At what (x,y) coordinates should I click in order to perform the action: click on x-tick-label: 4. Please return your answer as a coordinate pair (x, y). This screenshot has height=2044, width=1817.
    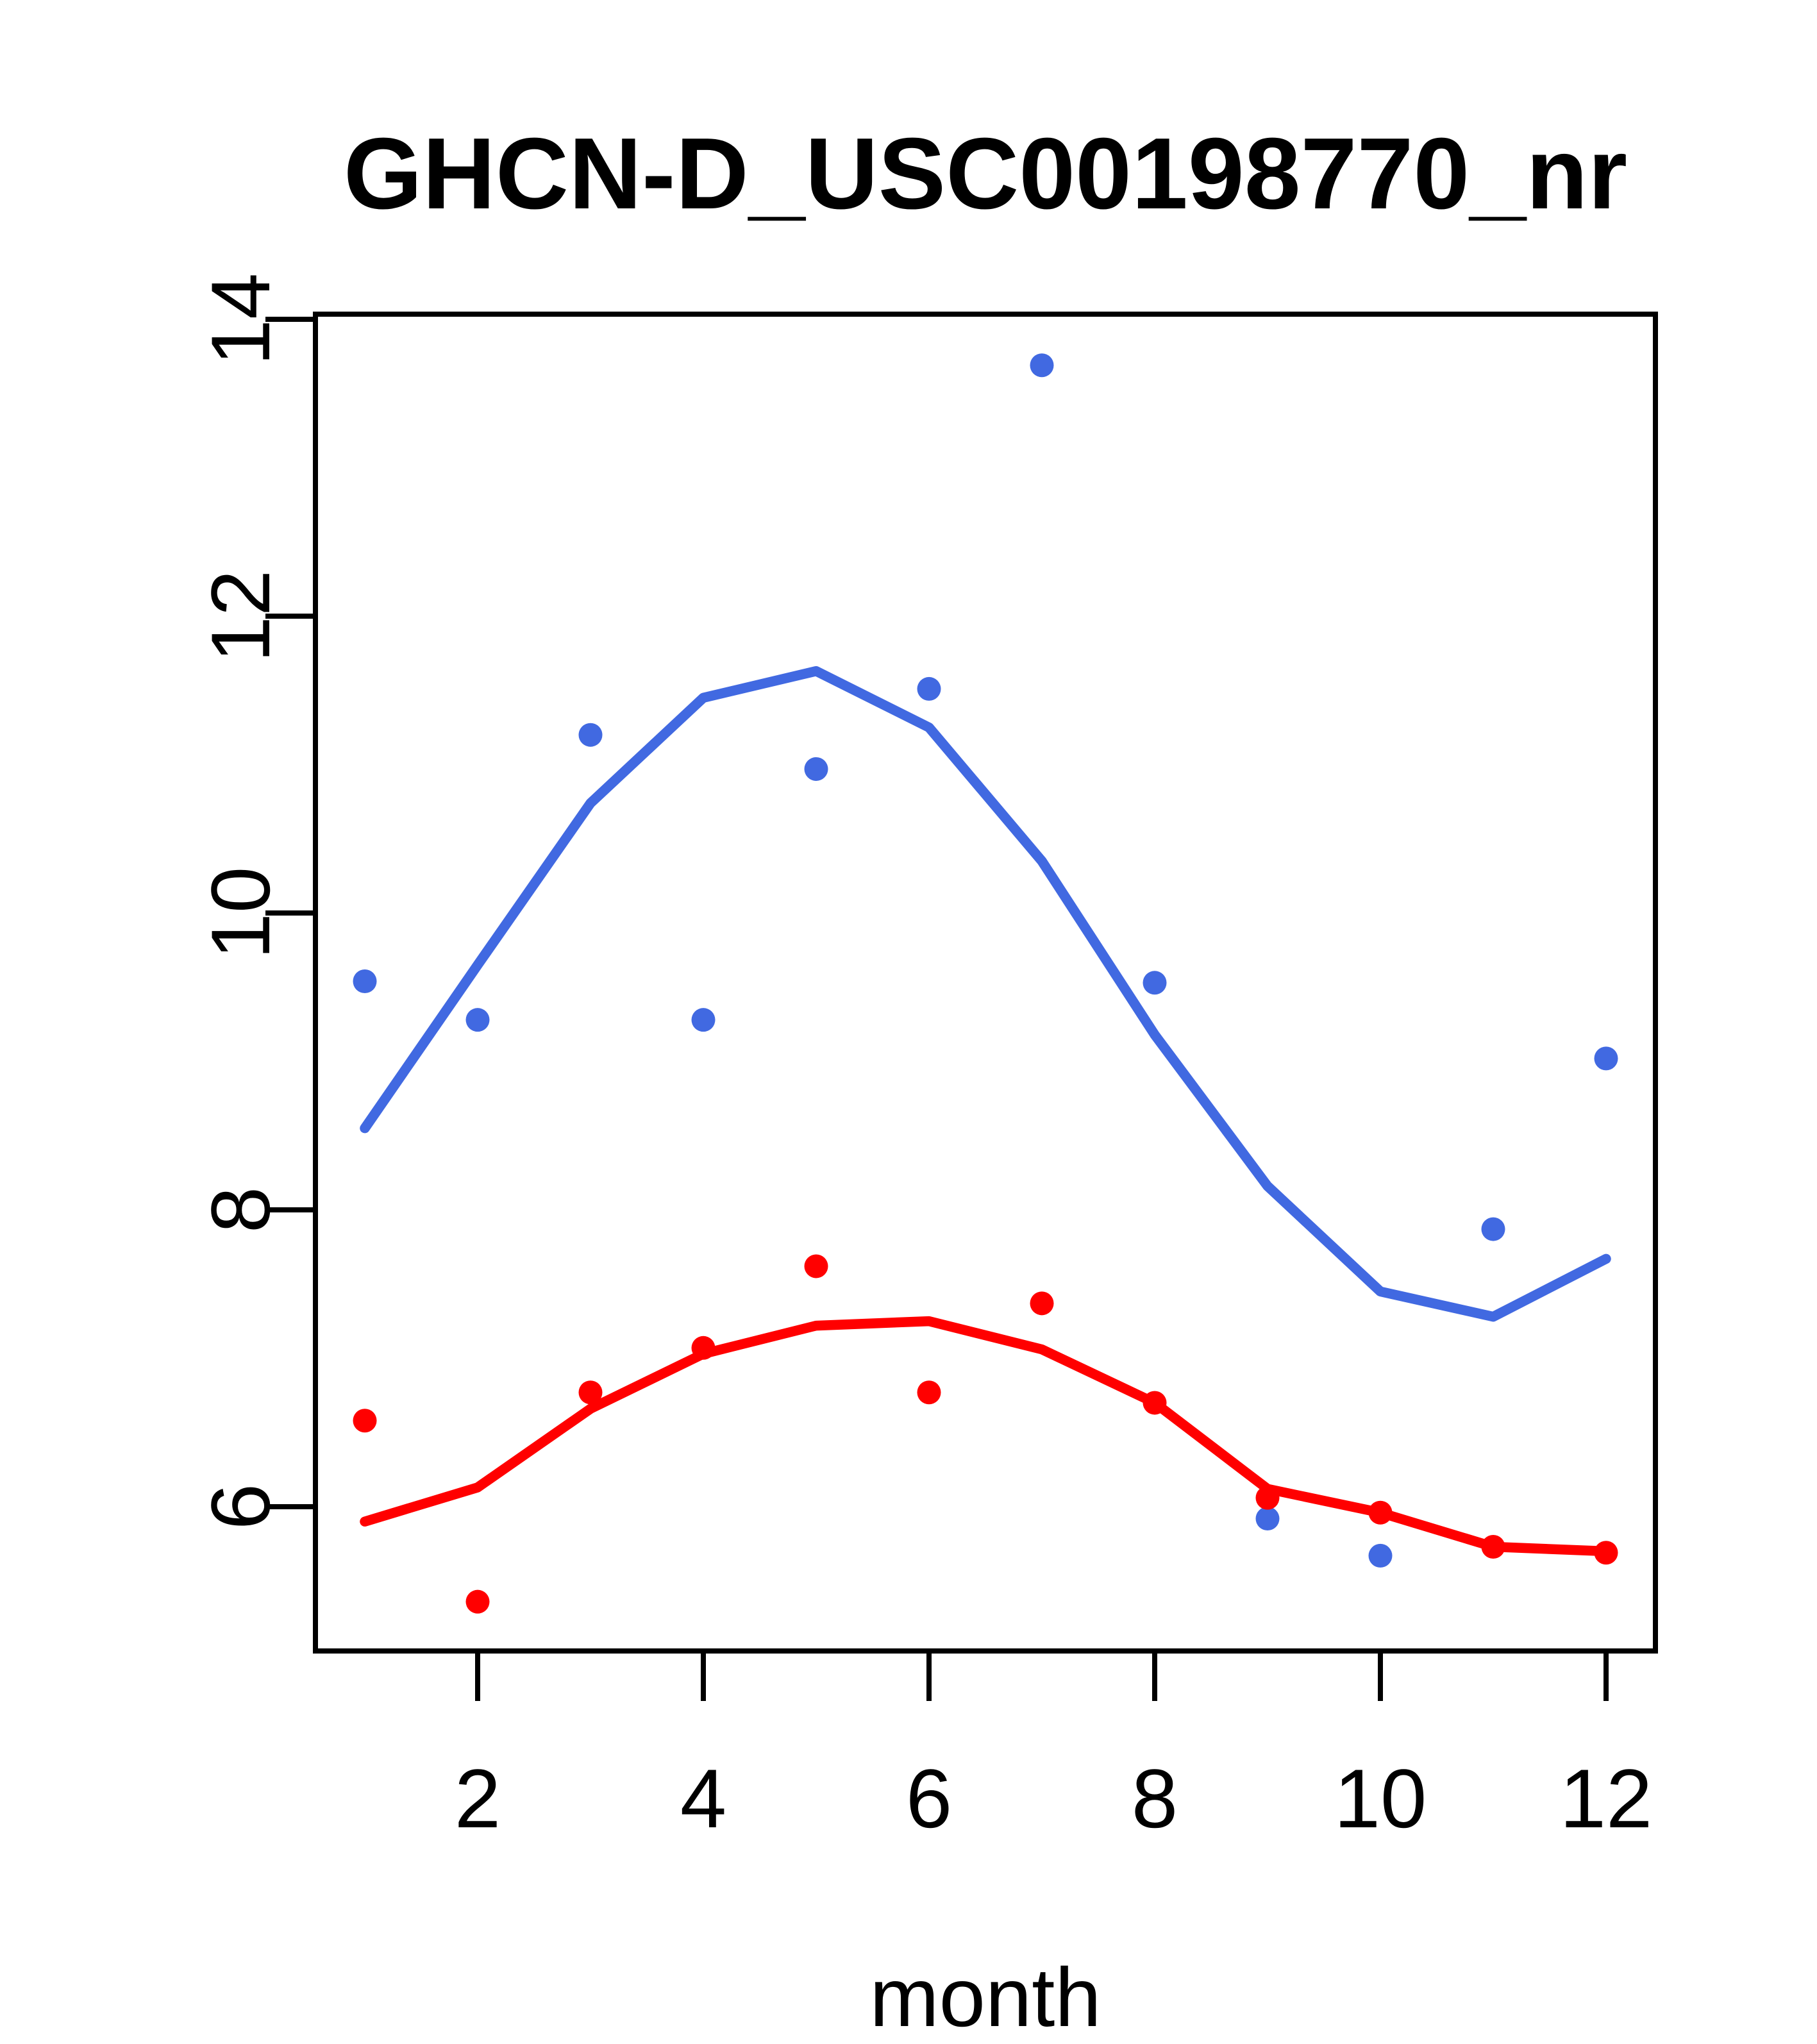
    Looking at the image, I should click on (703, 1798).